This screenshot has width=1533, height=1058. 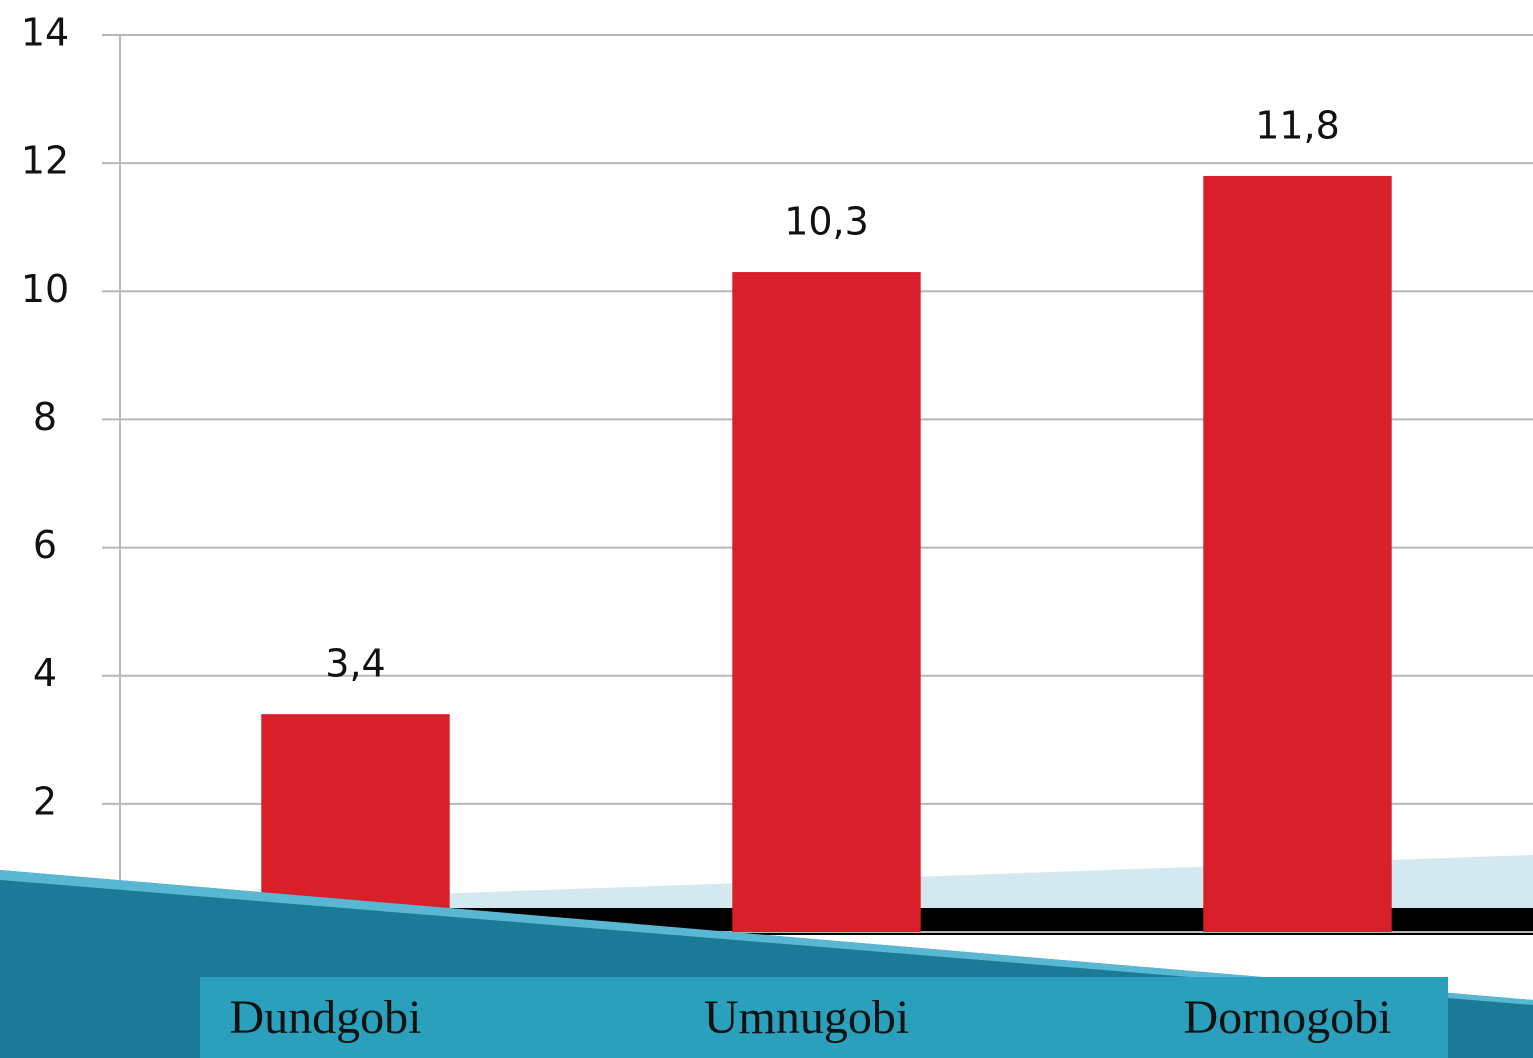 What do you see at coordinates (45, 545) in the screenshot?
I see `y-tick-label: 6` at bounding box center [45, 545].